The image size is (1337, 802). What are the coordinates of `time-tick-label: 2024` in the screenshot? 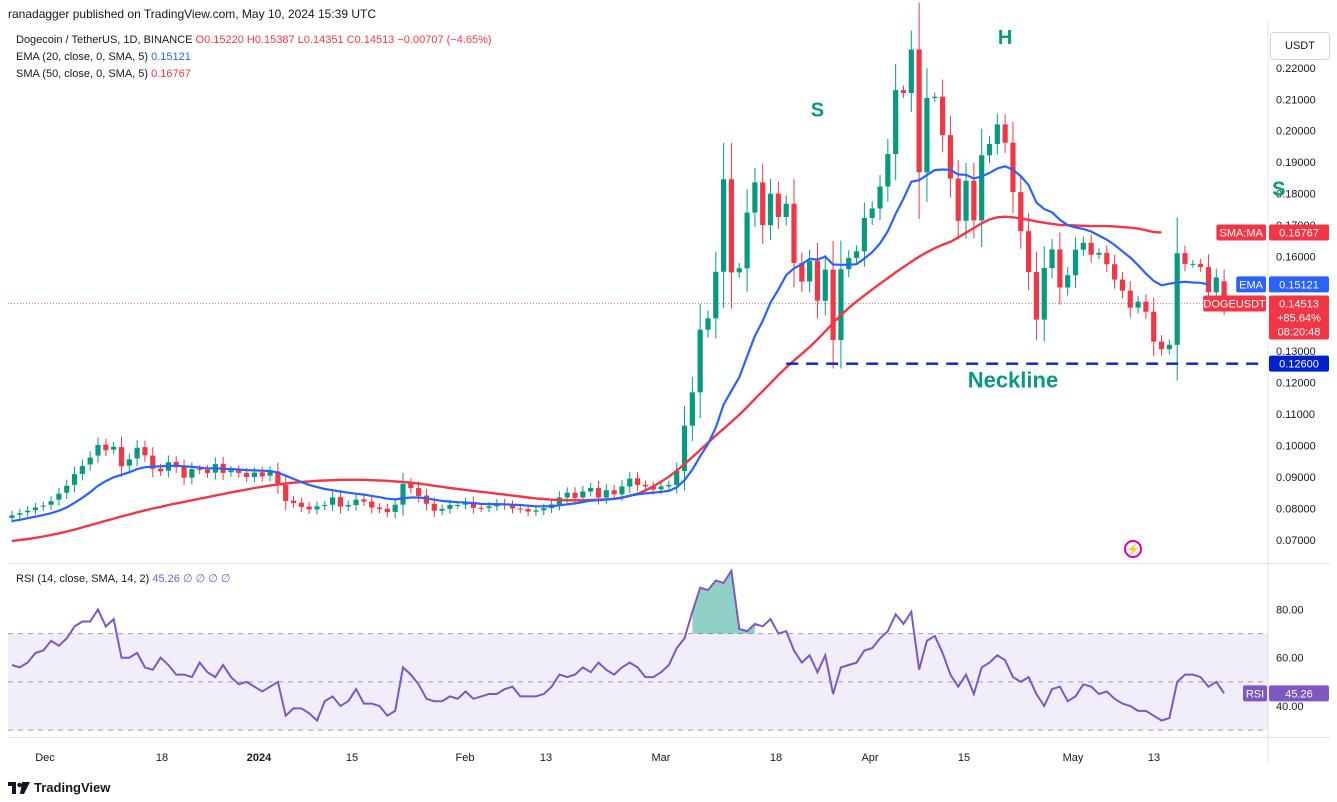 It's located at (259, 758).